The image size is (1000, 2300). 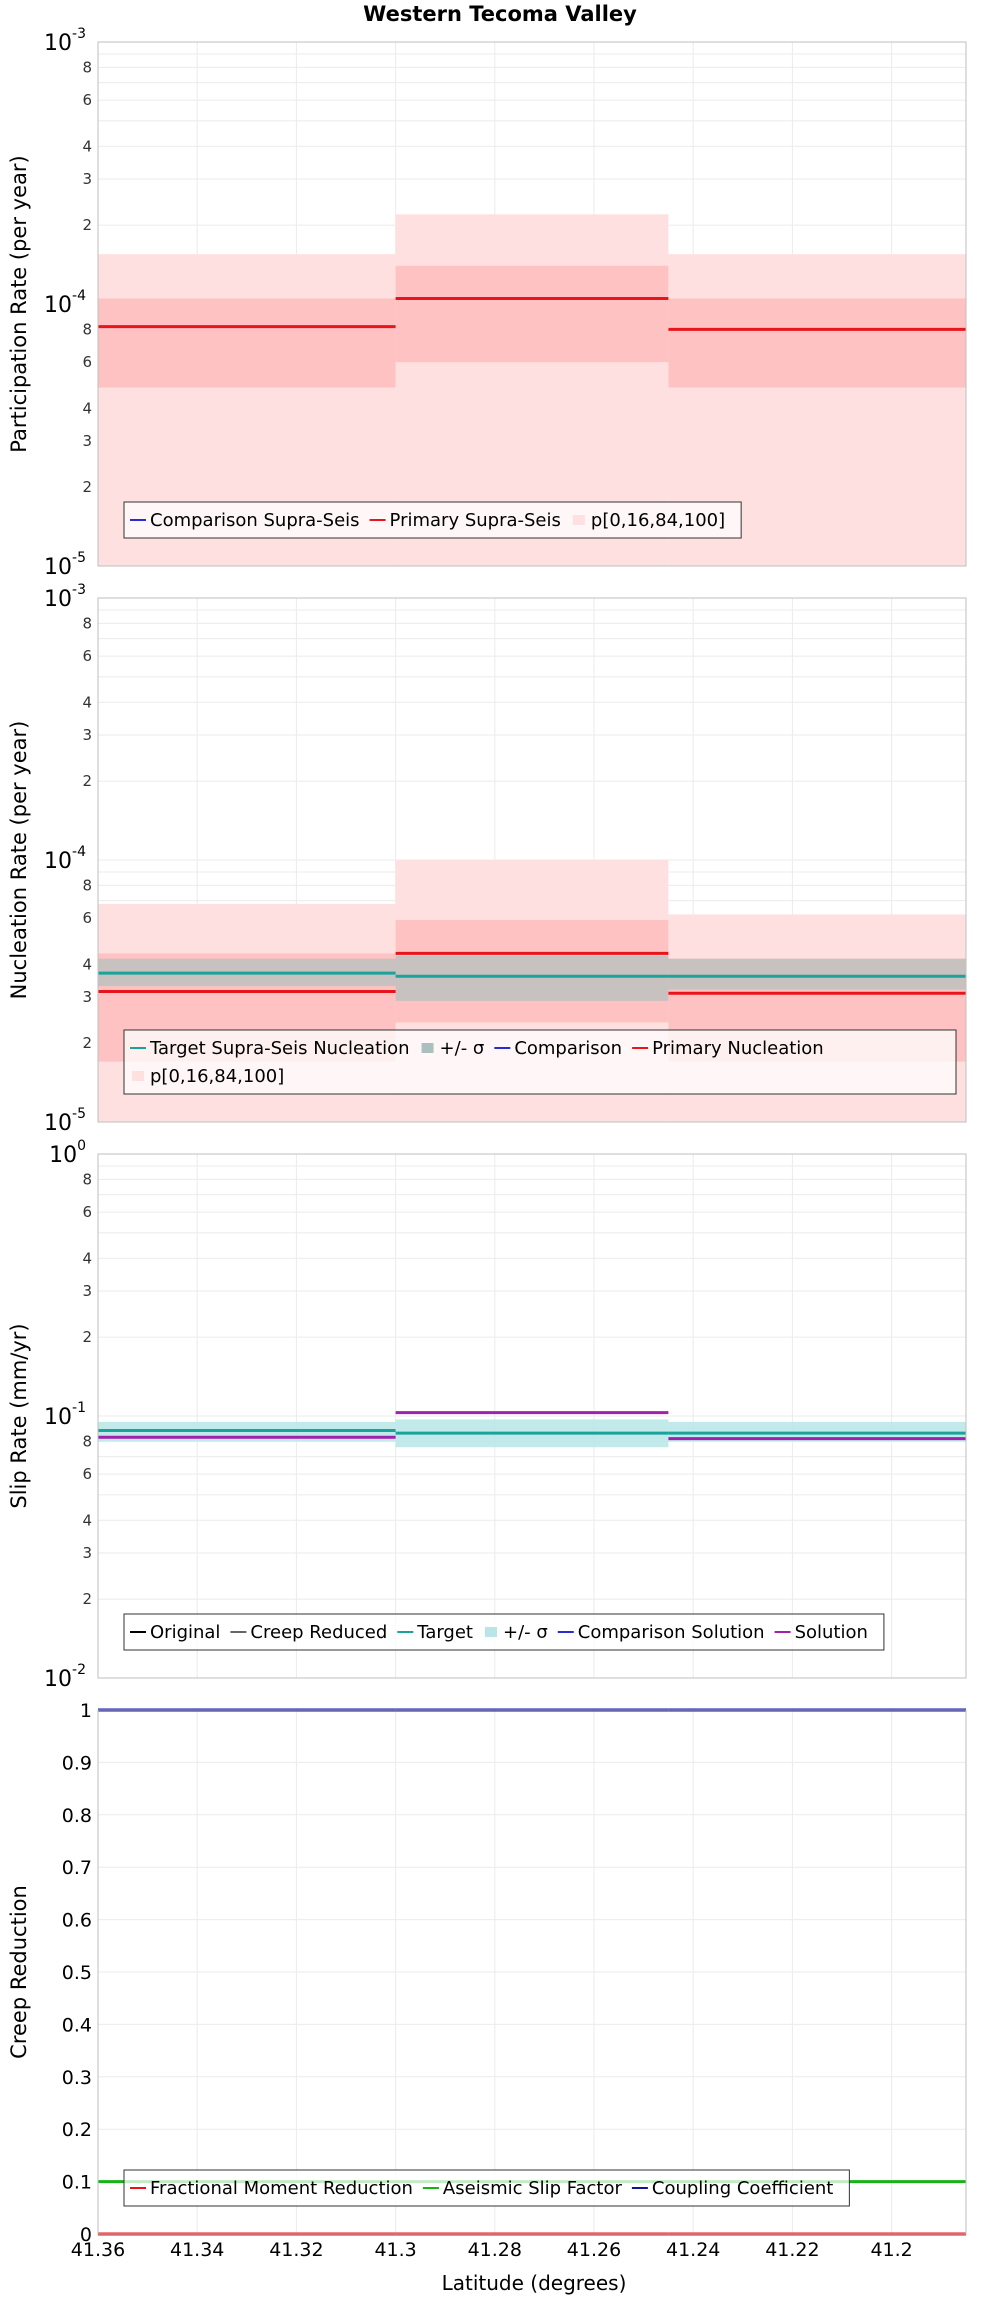 I want to click on y-tick-exponent: 0, so click(x=81, y=1146).